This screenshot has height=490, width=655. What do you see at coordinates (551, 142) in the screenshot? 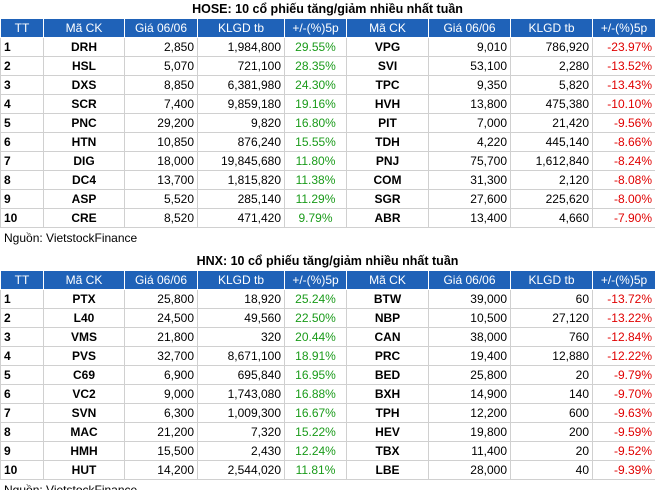
I see `loser-volume: 445,140` at bounding box center [551, 142].